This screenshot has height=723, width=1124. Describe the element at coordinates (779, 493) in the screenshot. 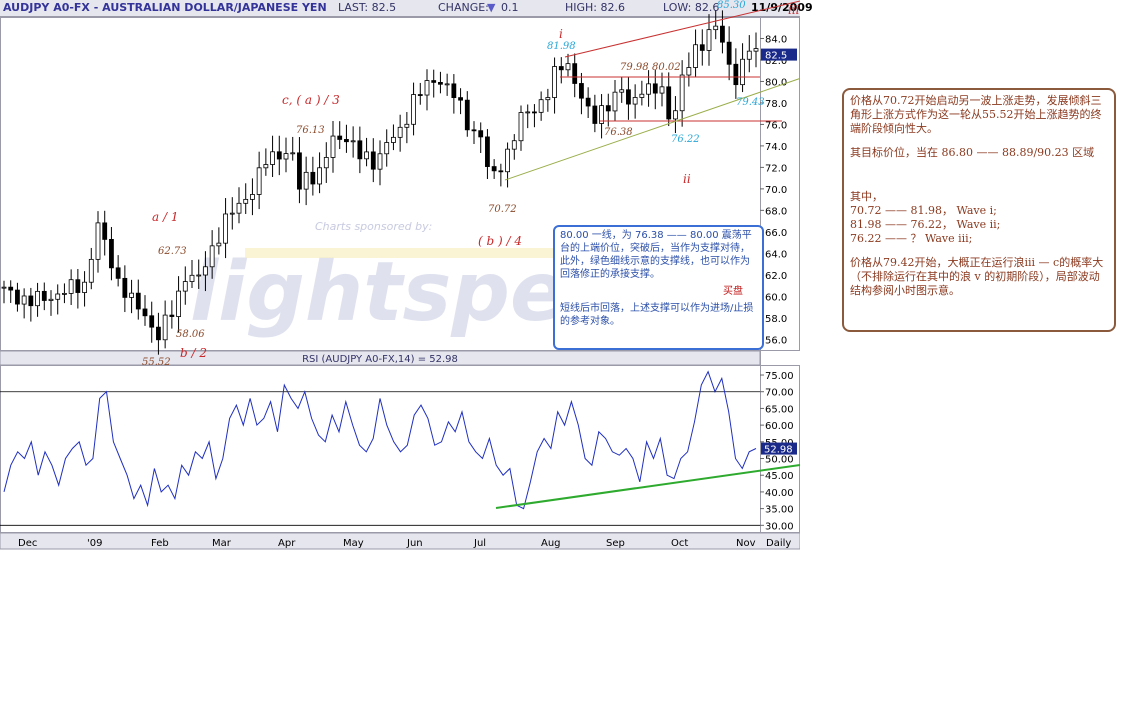

I see `rsi-y-tick-label: 40.00` at that location.